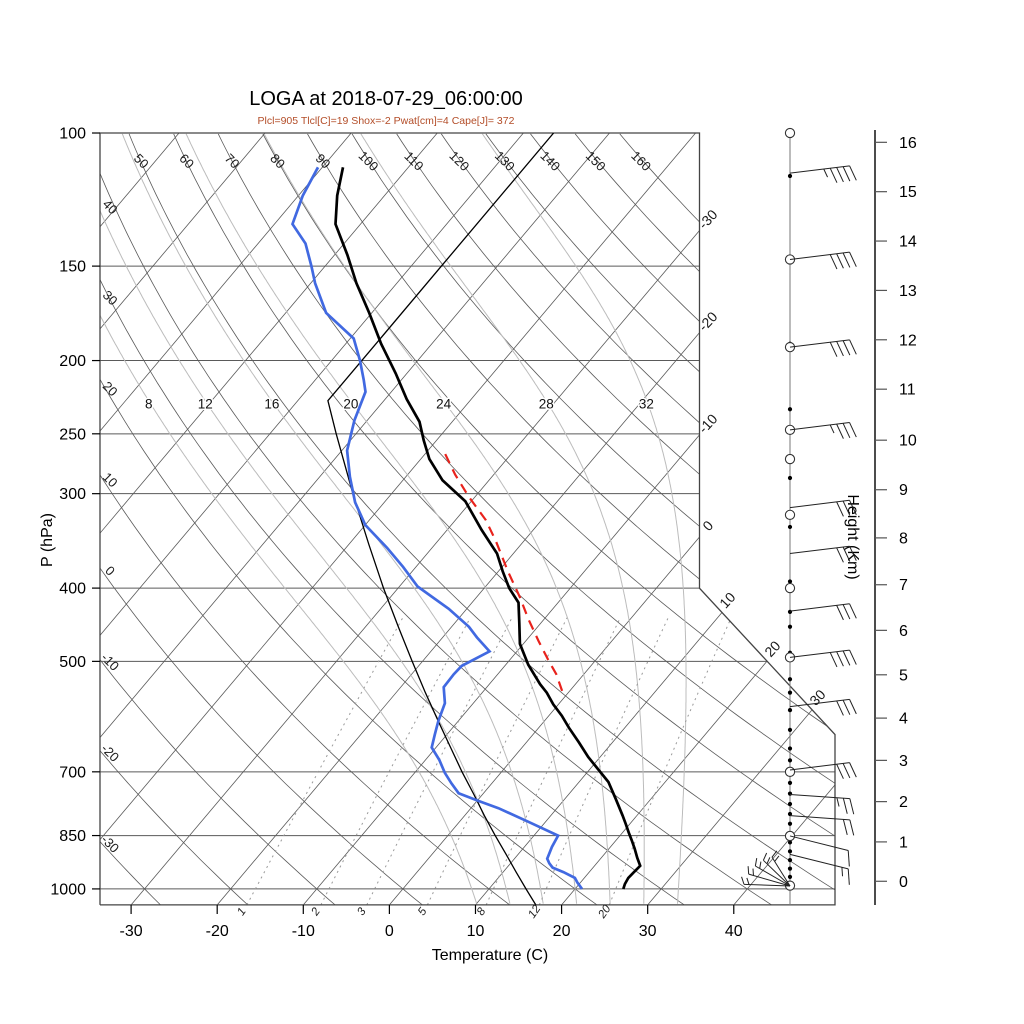 The height and width of the screenshot is (1024, 1024). What do you see at coordinates (734, 931) in the screenshot?
I see `temperature-tick-label: 40` at bounding box center [734, 931].